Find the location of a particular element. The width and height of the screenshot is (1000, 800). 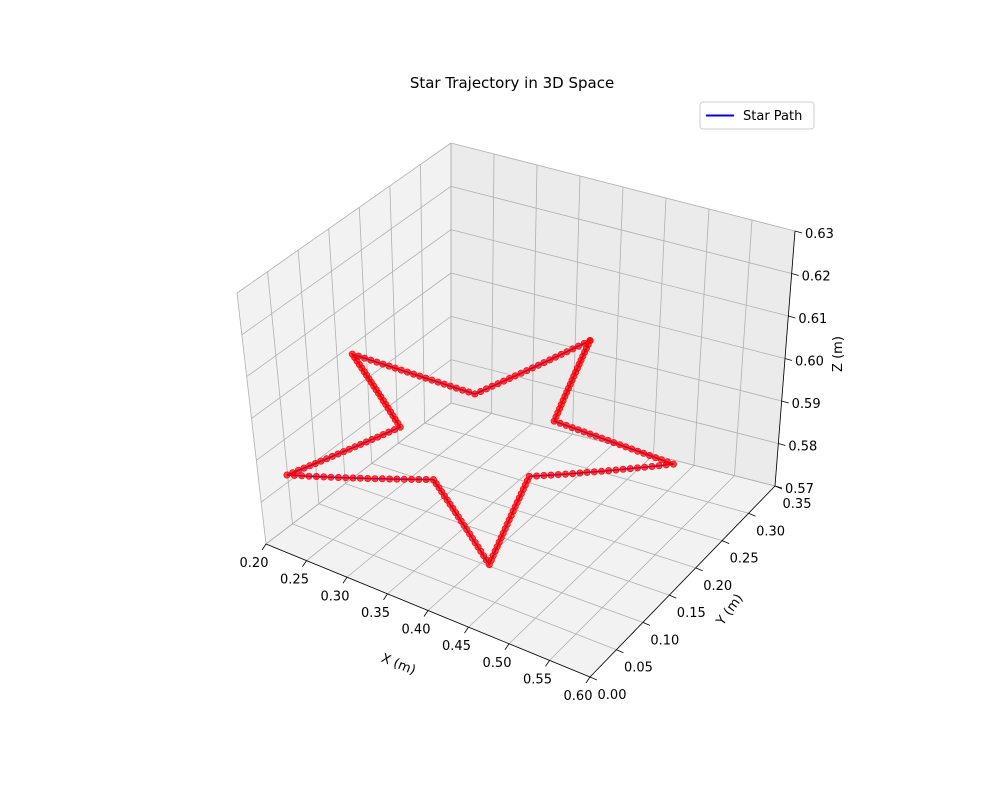

y-axis-label: Y (m) is located at coordinates (729, 610).